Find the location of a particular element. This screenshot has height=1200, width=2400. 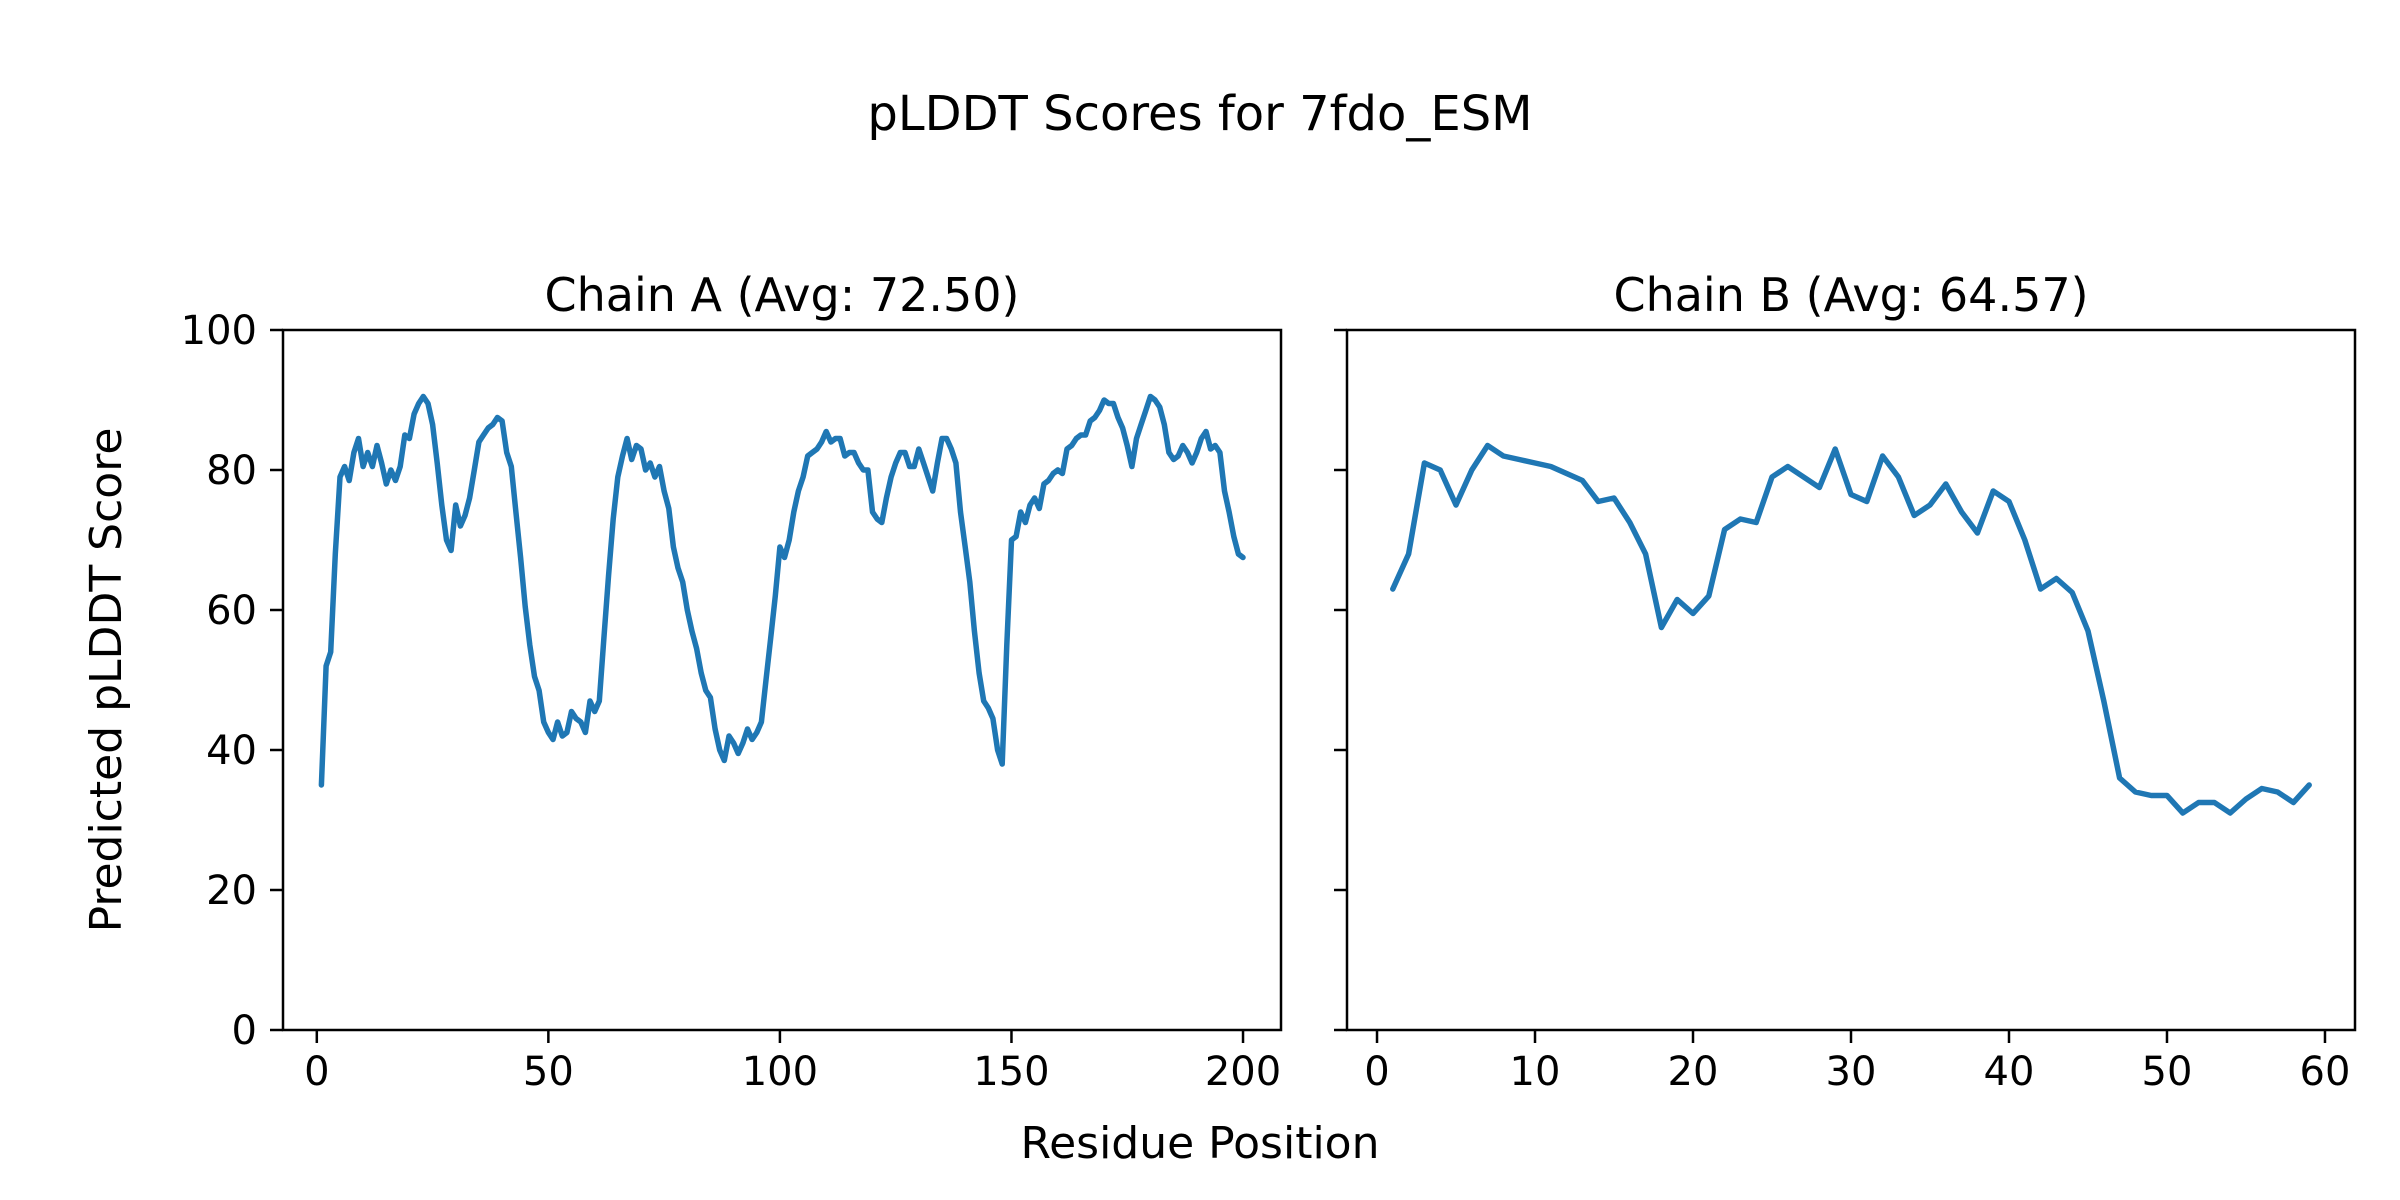

x-tick-label: 30 is located at coordinates (1851, 1072).